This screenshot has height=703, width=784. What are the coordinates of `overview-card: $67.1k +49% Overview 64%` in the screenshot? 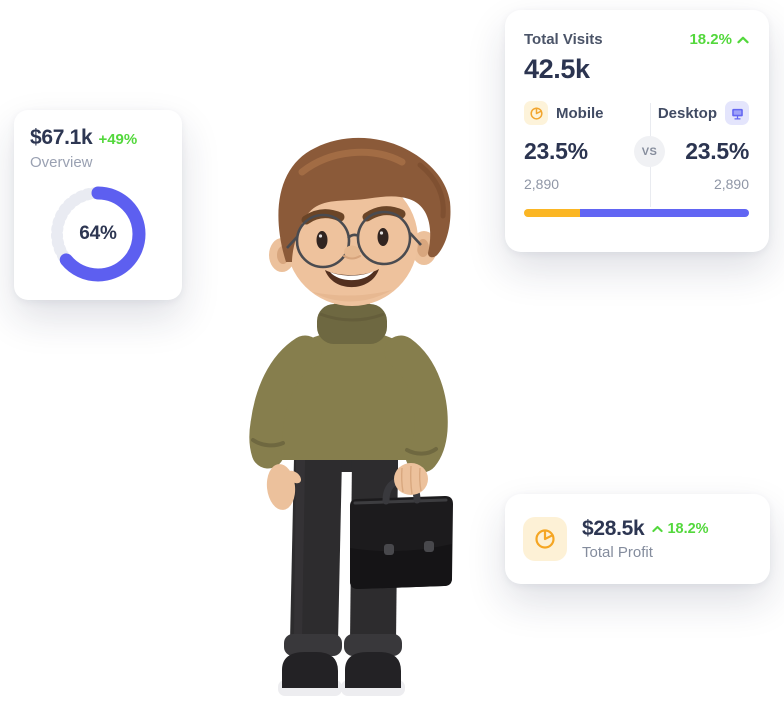 It's located at (98, 205).